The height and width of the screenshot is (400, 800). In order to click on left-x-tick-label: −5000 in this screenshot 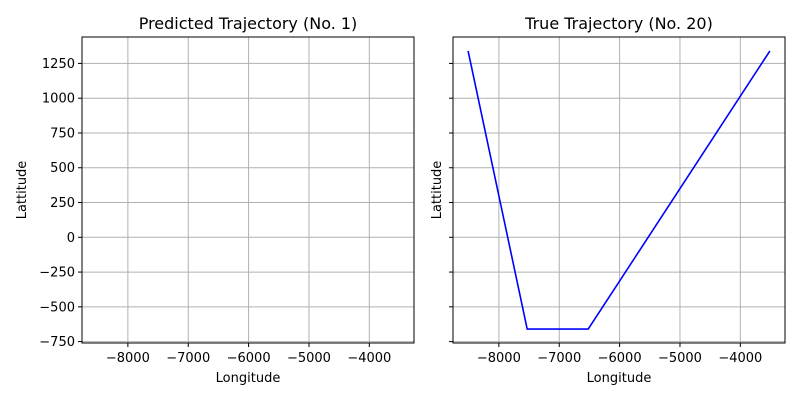, I will do `click(309, 358)`.